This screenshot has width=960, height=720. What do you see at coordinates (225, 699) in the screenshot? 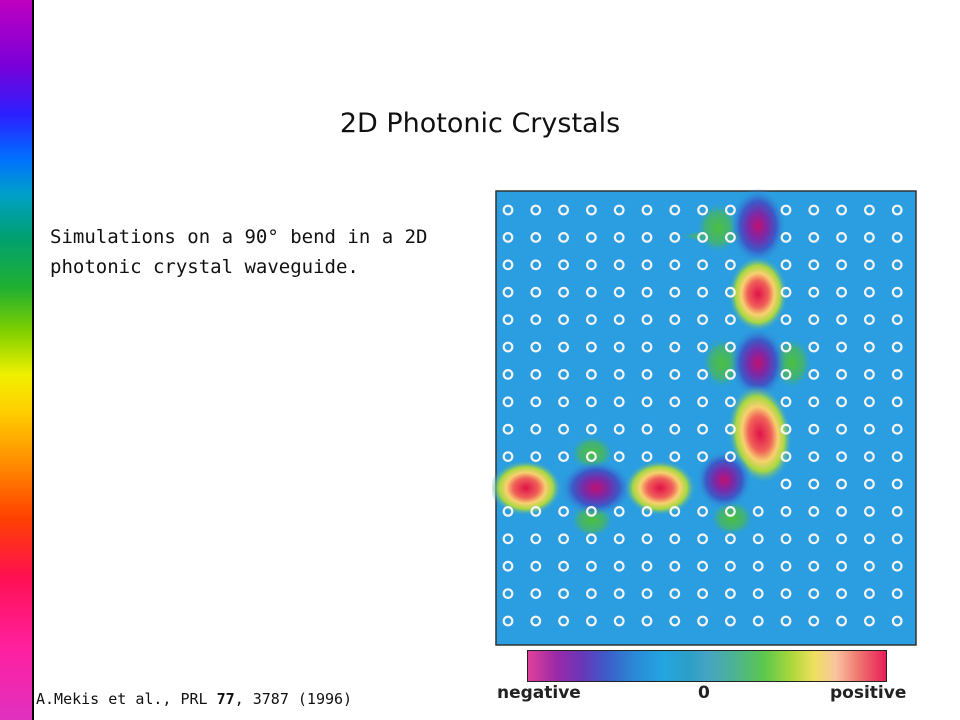
I see `citation-volume: 77` at bounding box center [225, 699].